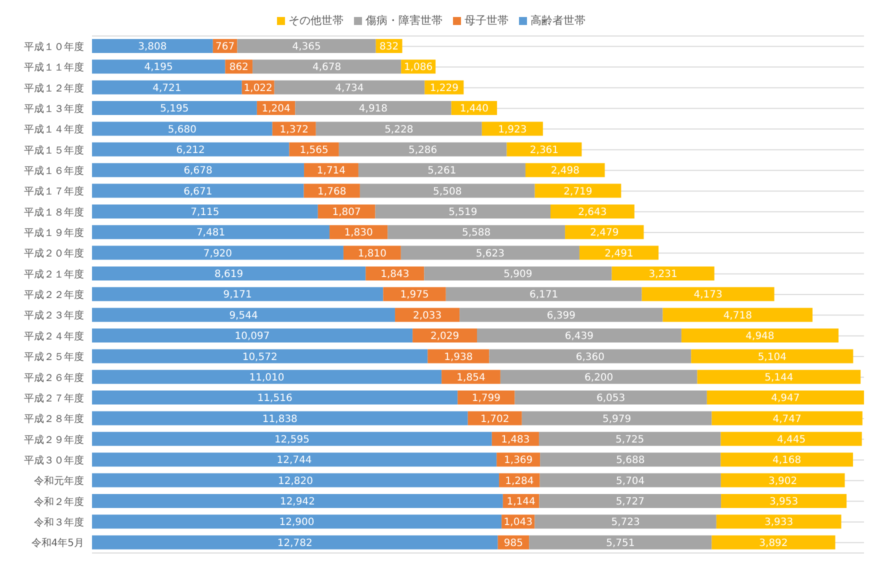  What do you see at coordinates (266, 378) in the screenshot?
I see `data-label: 11,010` at bounding box center [266, 378].